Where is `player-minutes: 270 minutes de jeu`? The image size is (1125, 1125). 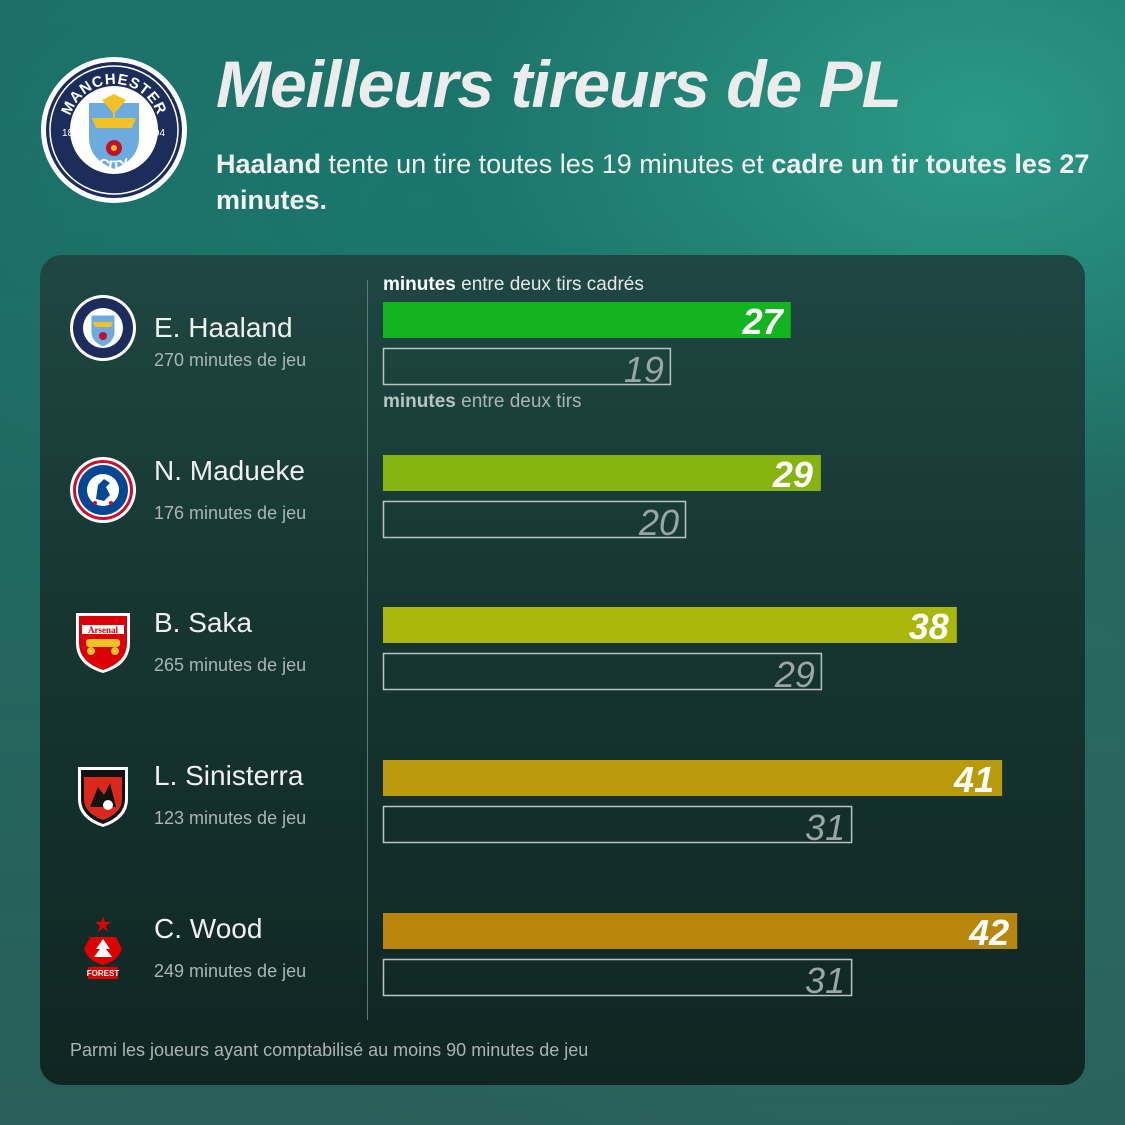
player-minutes: 270 minutes de jeu is located at coordinates (230, 360).